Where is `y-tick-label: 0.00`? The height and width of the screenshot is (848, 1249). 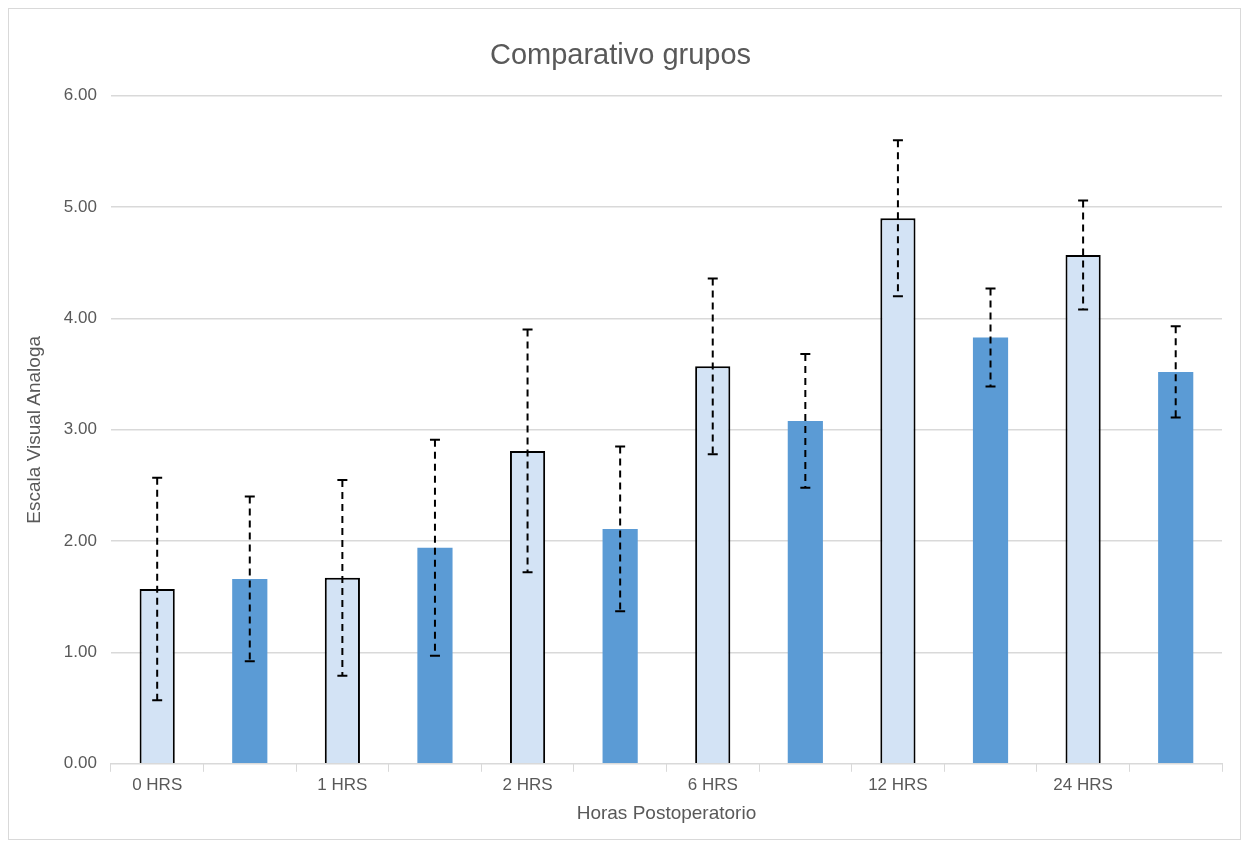 y-tick-label: 0.00 is located at coordinates (80, 763).